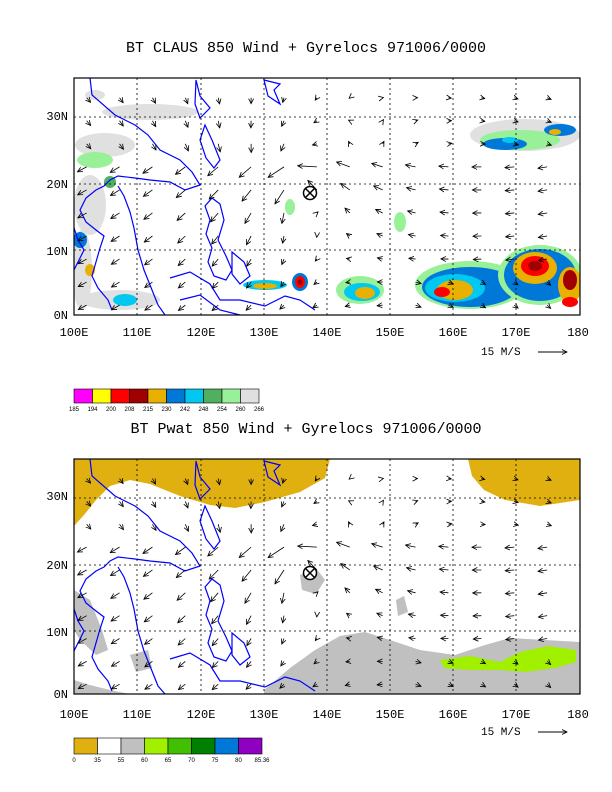 This screenshot has width=612, height=792. Describe the element at coordinates (57, 633) in the screenshot. I see `y-tick-label: 10N` at that location.